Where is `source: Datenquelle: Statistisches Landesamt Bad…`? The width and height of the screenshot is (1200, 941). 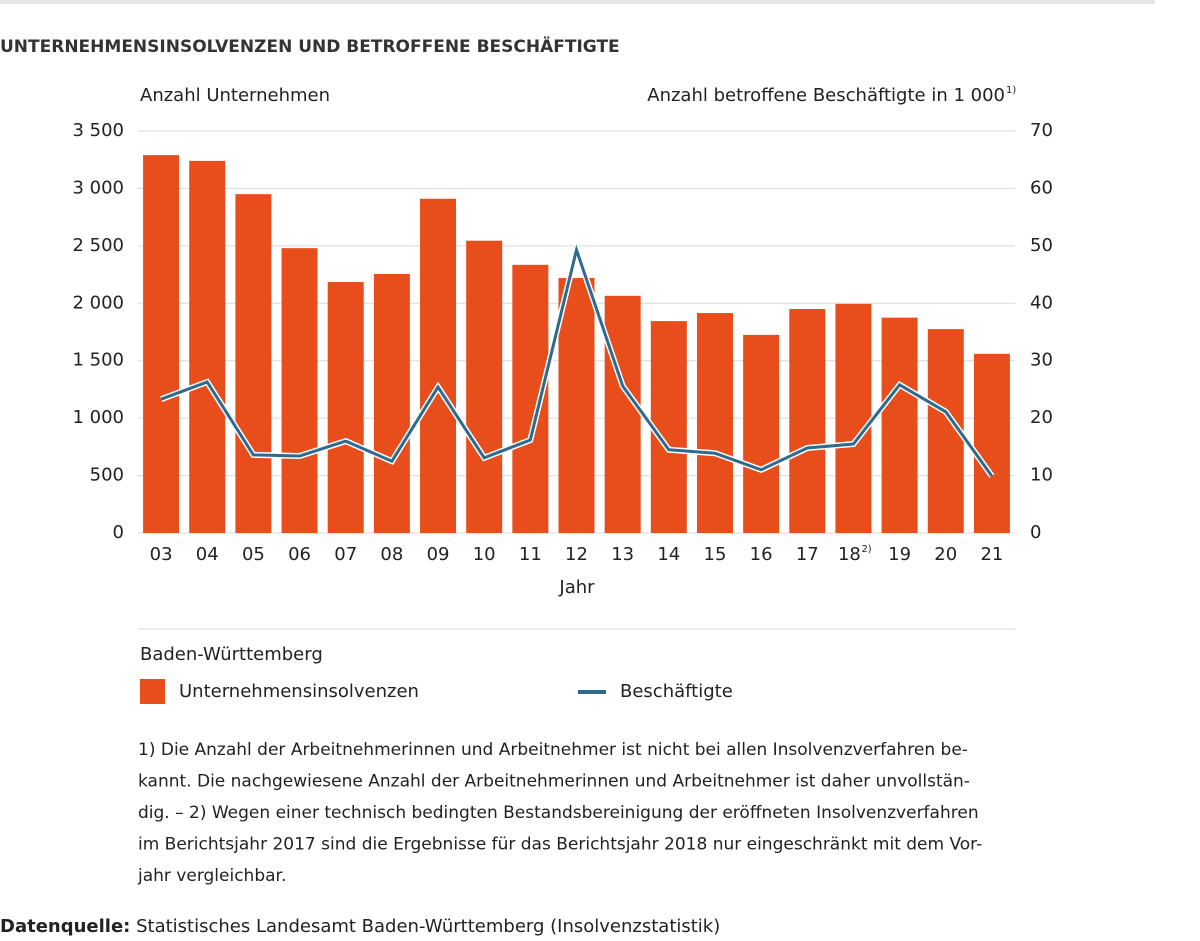
source: Datenquelle: Statistisches Landesamt Bad… is located at coordinates (360, 926).